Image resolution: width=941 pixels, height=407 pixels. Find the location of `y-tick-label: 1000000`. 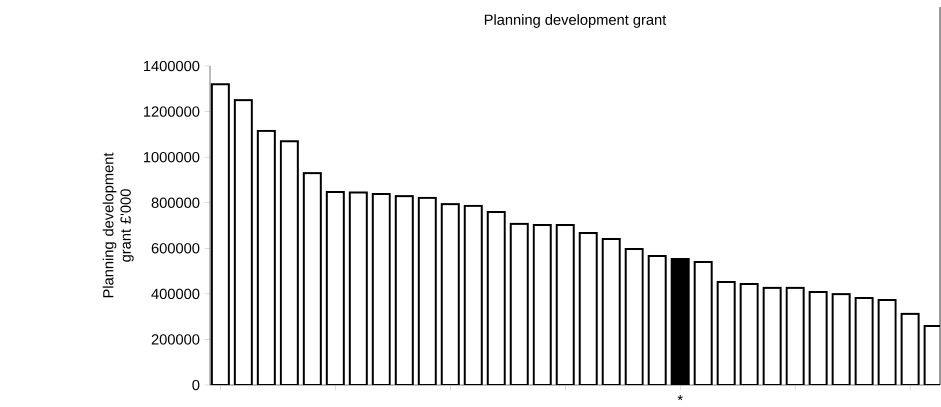

y-tick-label: 1000000 is located at coordinates (172, 157).